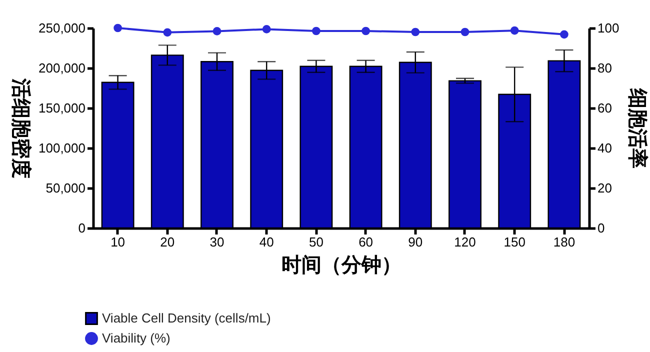 This screenshot has height=352, width=650. What do you see at coordinates (609, 28) in the screenshot?
I see `y2-tick-label: 100` at bounding box center [609, 28].